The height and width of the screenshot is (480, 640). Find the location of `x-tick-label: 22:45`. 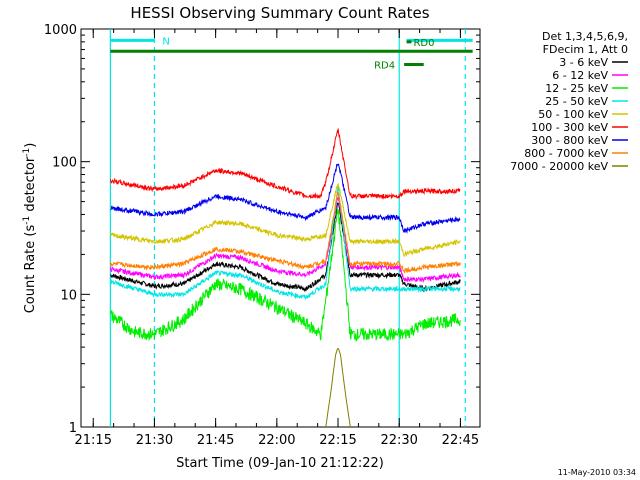

x-tick-label: 22:45 is located at coordinates (460, 440).